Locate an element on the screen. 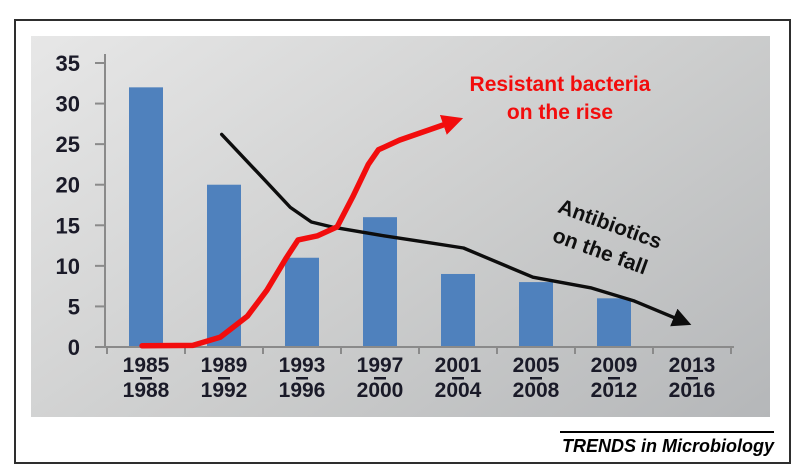 Image resolution: width=800 pixels, height=469 pixels. x-label-year-from: 1993 is located at coordinates (302, 365).